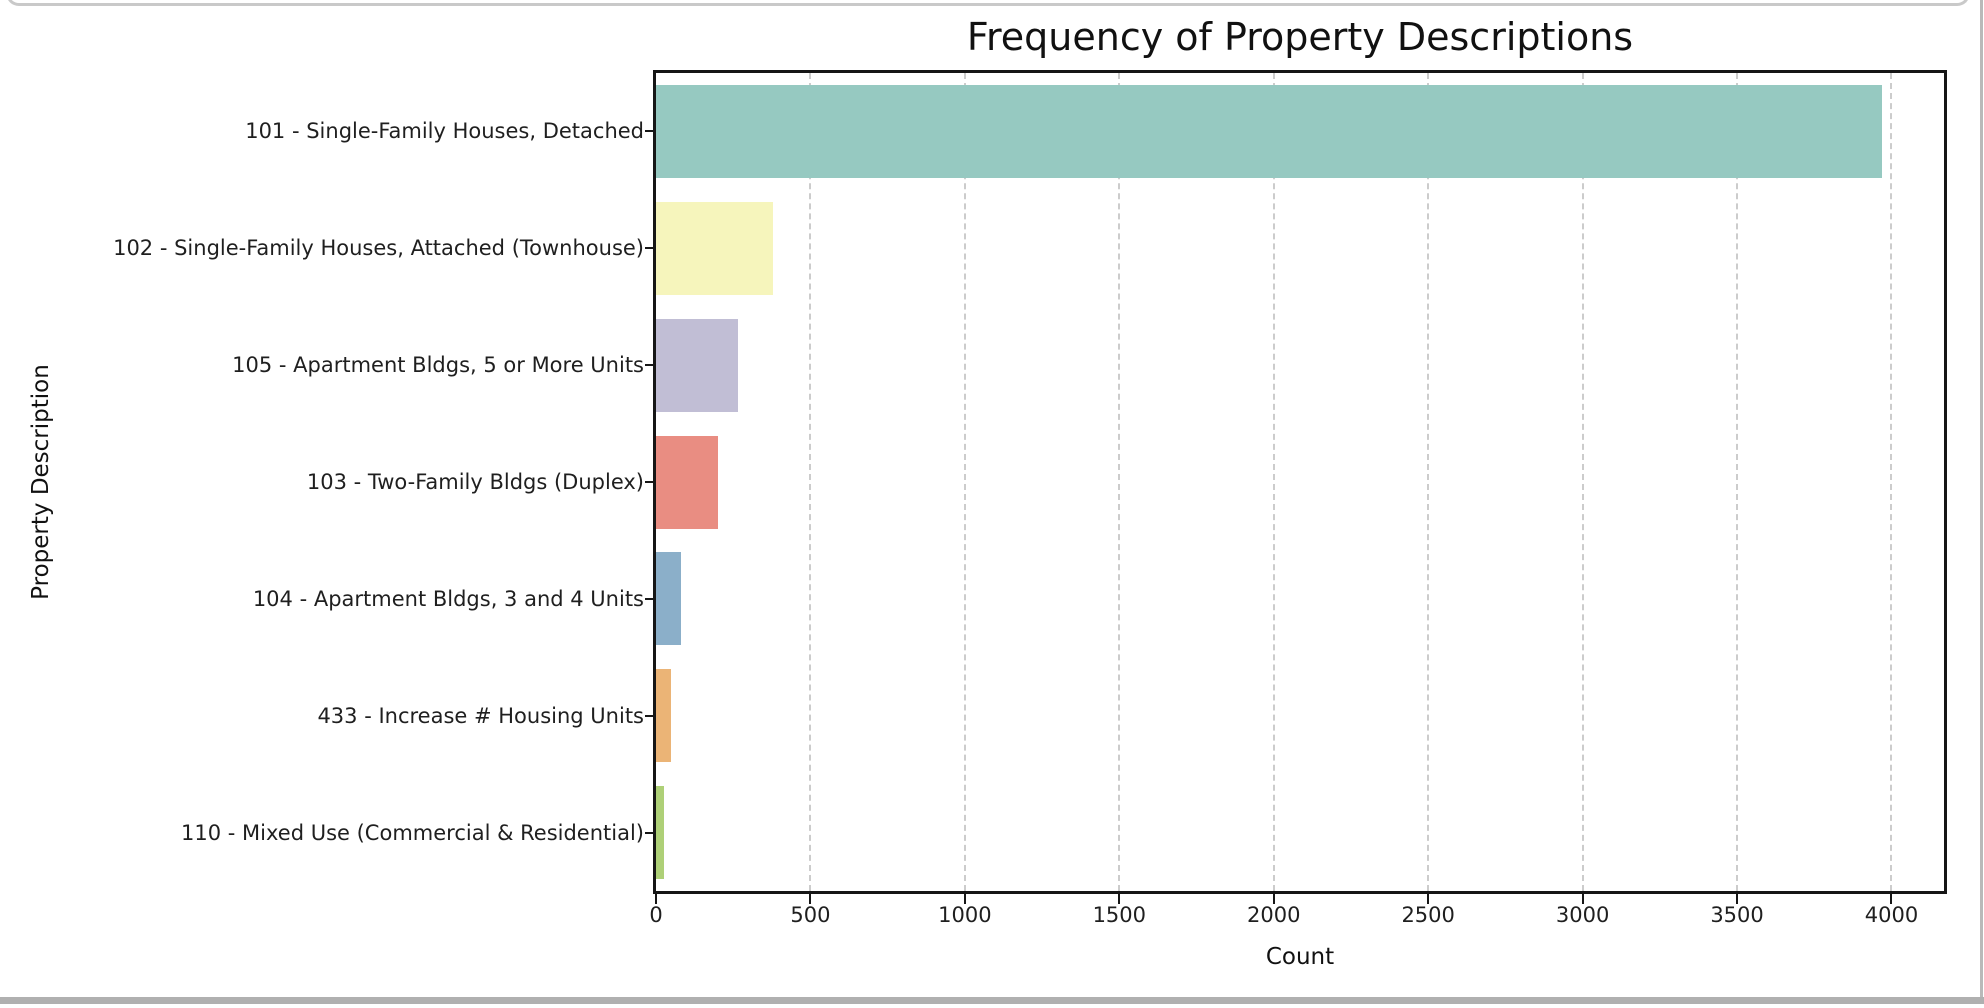 The image size is (1984, 1008). Describe the element at coordinates (1300, 957) in the screenshot. I see `x-axis-label: Count` at that location.